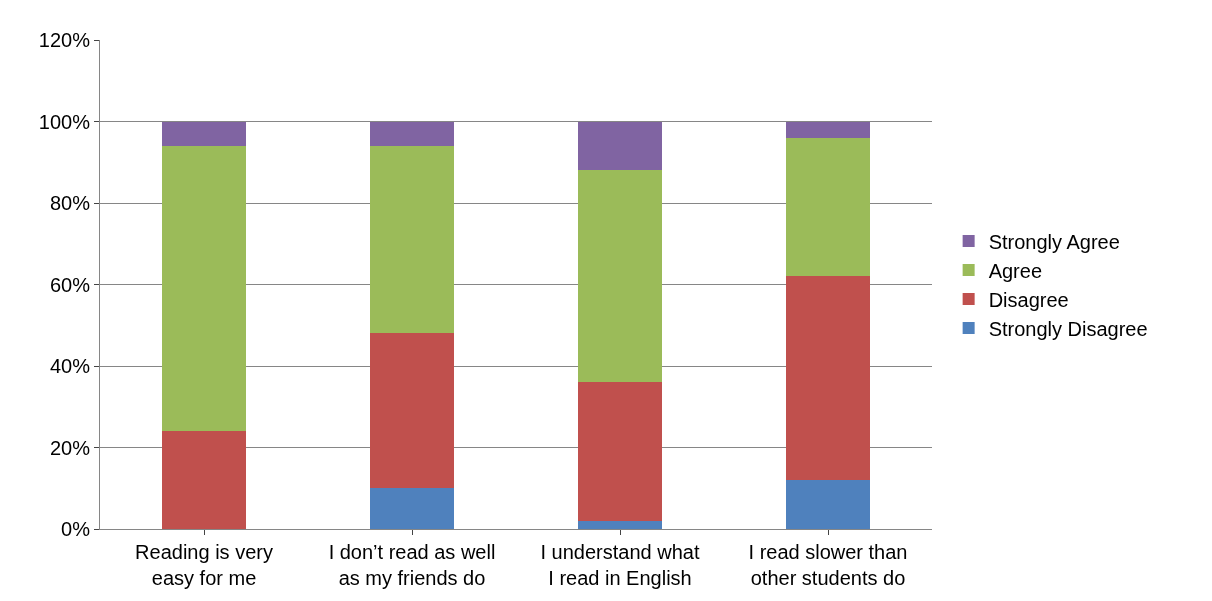  What do you see at coordinates (76, 529) in the screenshot?
I see `y-tick-label: 0%` at bounding box center [76, 529].